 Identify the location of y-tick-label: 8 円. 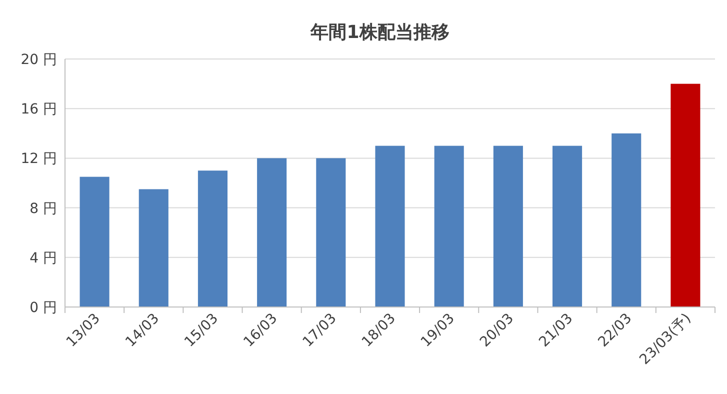
(43, 208).